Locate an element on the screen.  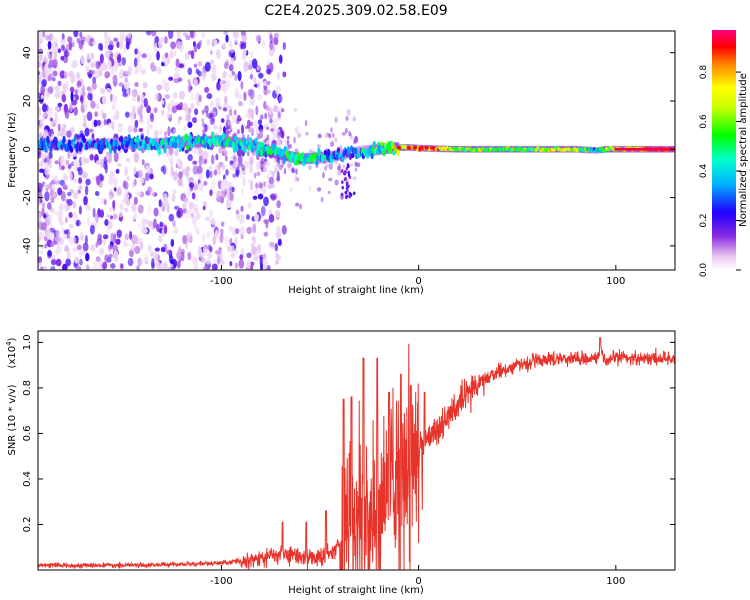
colorbar-tick-label: 0.0 is located at coordinates (704, 270).